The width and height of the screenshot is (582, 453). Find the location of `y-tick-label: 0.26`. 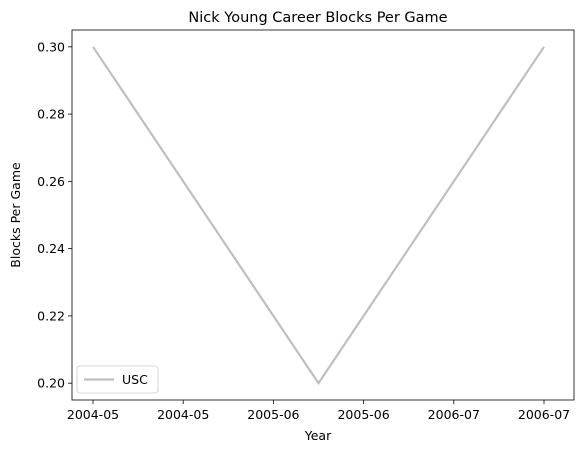

y-tick-label: 0.26 is located at coordinates (51, 181).